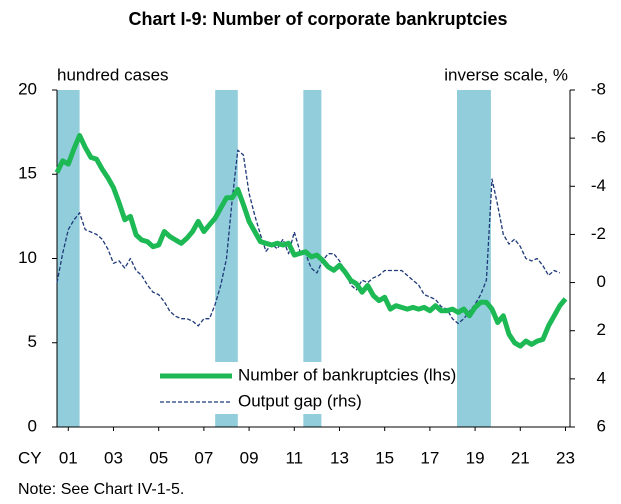  Describe the element at coordinates (347, 374) in the screenshot. I see `legend-label: Number of bankruptcies (lhs)` at that location.